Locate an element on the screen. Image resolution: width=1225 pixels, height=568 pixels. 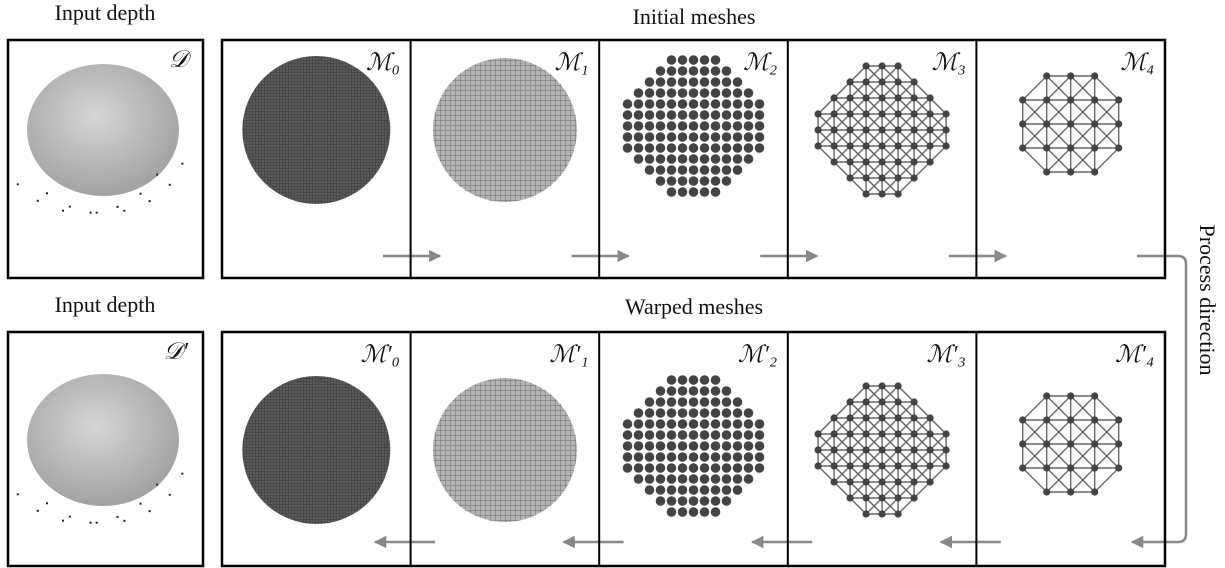
input-label: Input depth is located at coordinates (105, 12).